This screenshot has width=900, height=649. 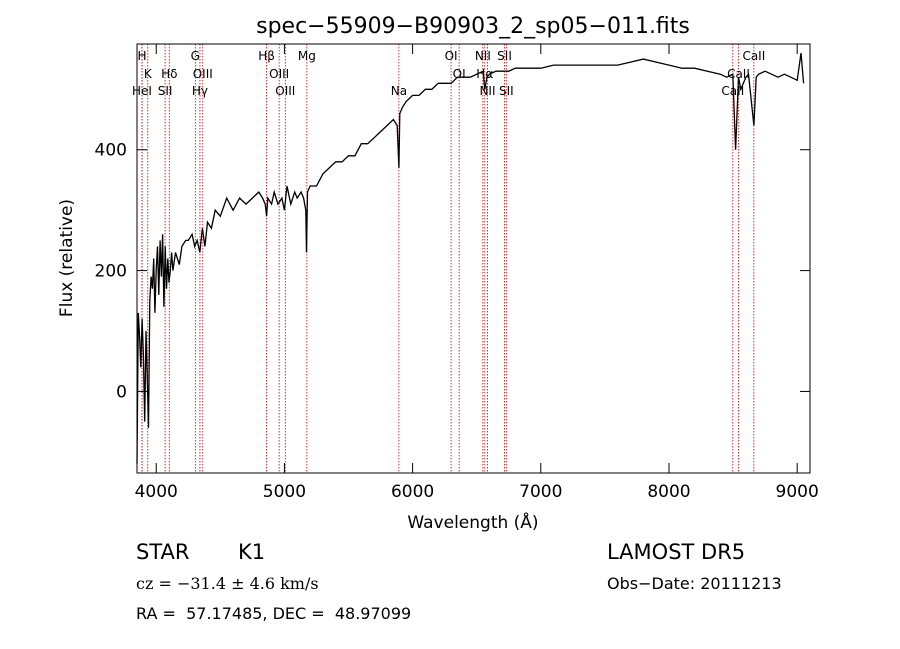 What do you see at coordinates (274, 613) in the screenshot?
I see `coordinates: RA = 57.17485, DEC = 48.97099` at bounding box center [274, 613].